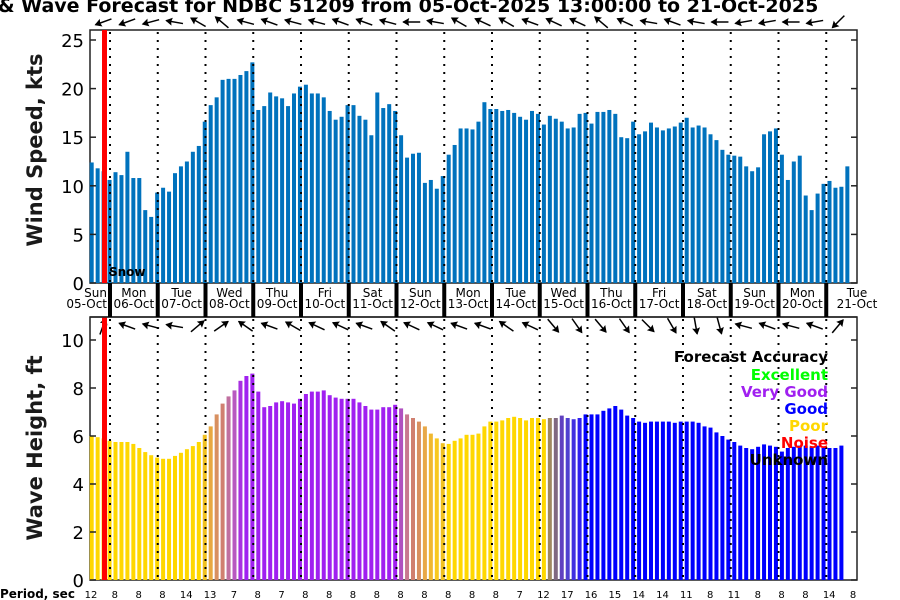 This screenshot has width=900, height=600. I want to click on day-name: Tue, so click(181, 293).